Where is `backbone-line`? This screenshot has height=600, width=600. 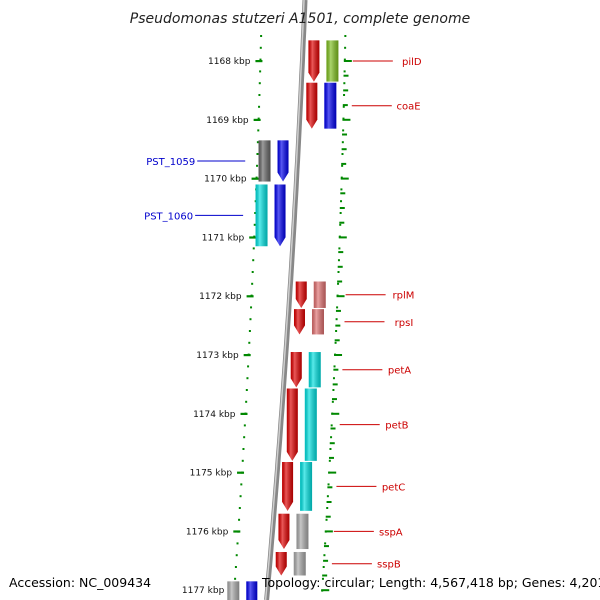 backbone-line is located at coordinates (286, 300).